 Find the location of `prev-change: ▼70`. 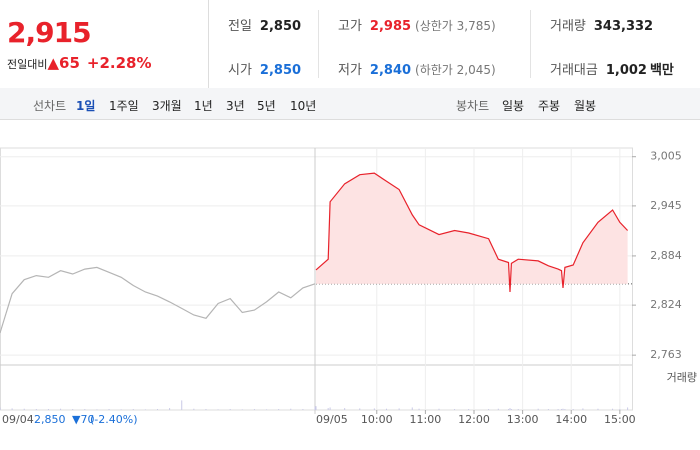

prev-change: ▼70 is located at coordinates (83, 419).